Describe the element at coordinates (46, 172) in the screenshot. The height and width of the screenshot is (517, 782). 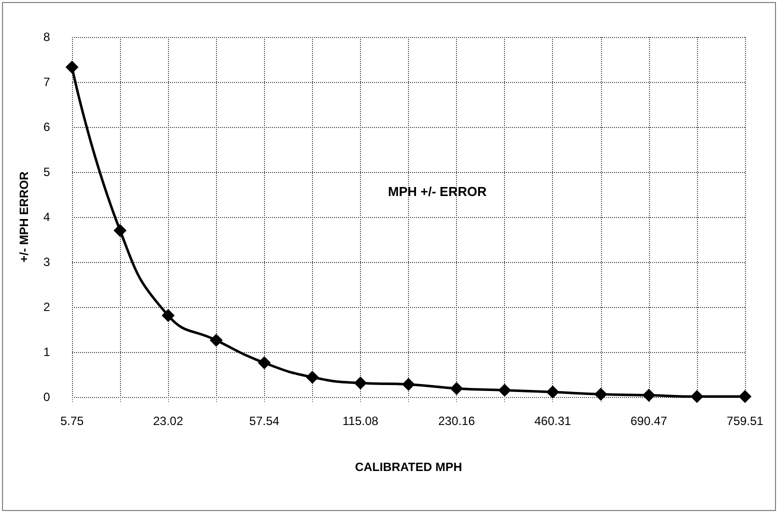
I see `y-tick-label: 5` at that location.